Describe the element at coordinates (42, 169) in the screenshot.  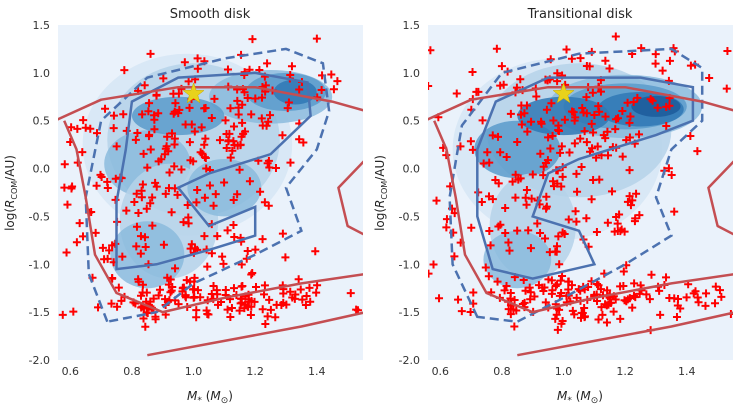
I see `y-tick-label: 0.0` at that location.